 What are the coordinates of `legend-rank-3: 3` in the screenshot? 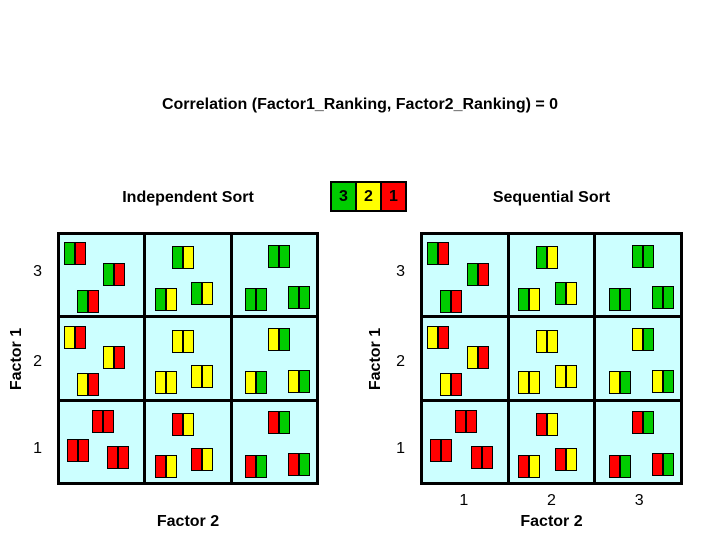 It's located at (343, 196).